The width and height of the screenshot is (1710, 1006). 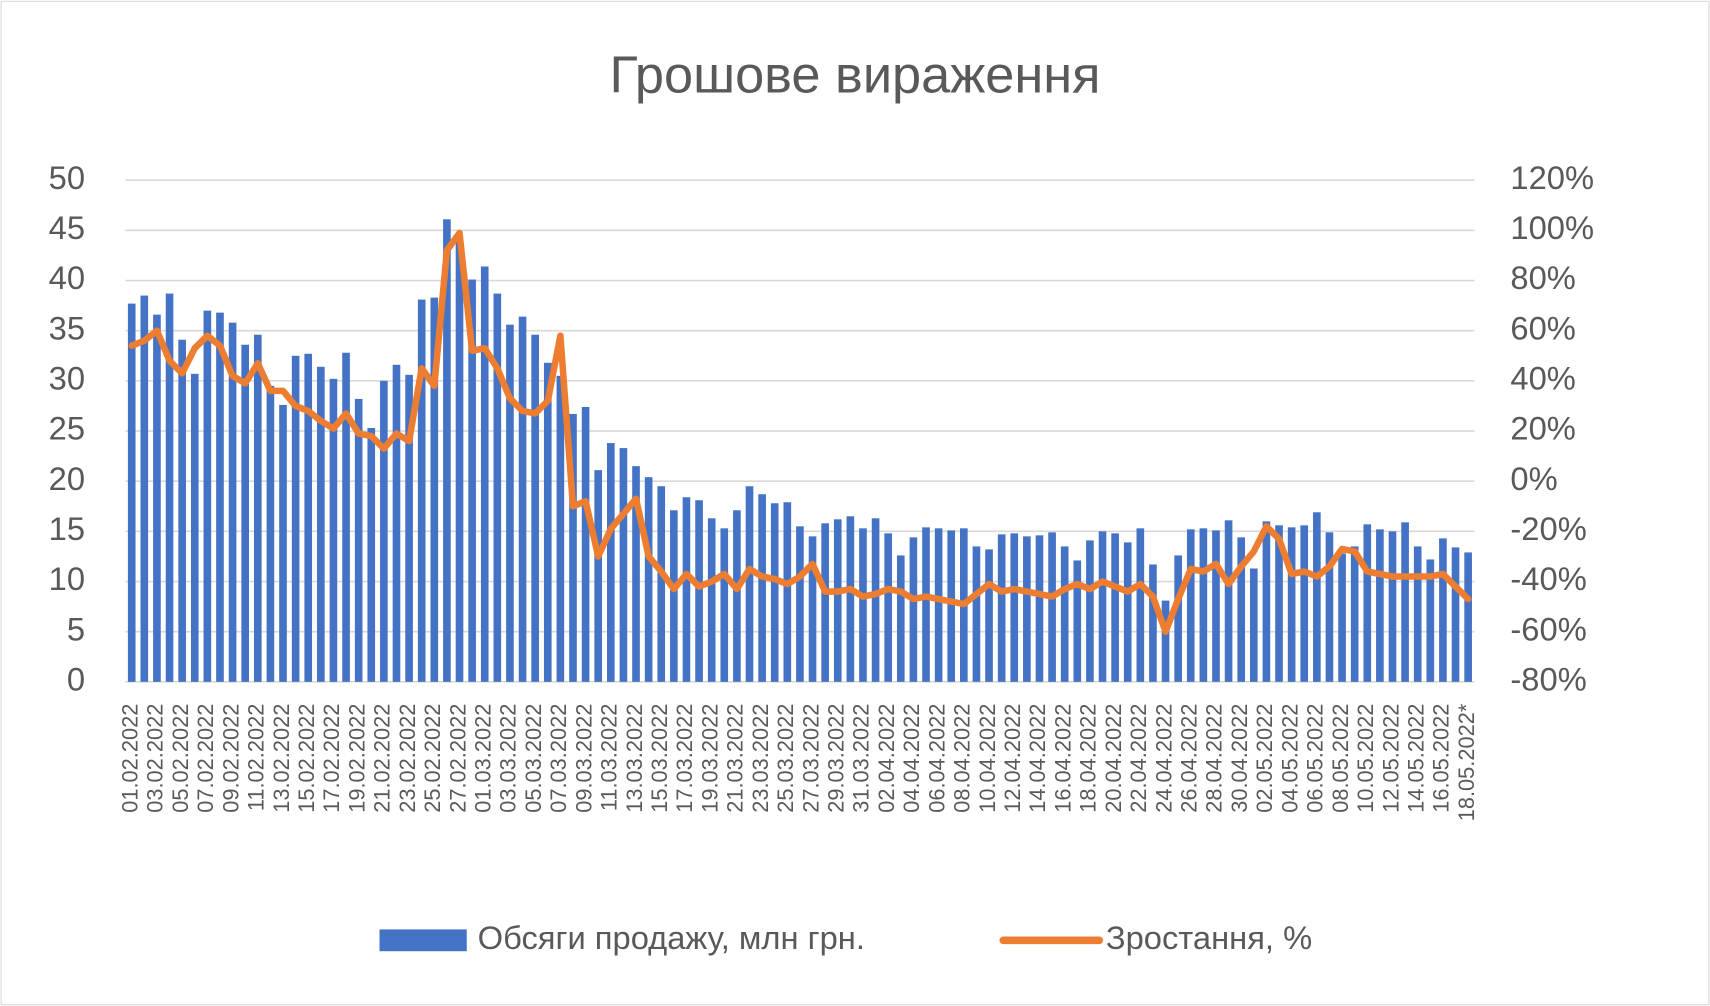 I want to click on x-tick-label: 30.04.2022, so click(x=1239, y=758).